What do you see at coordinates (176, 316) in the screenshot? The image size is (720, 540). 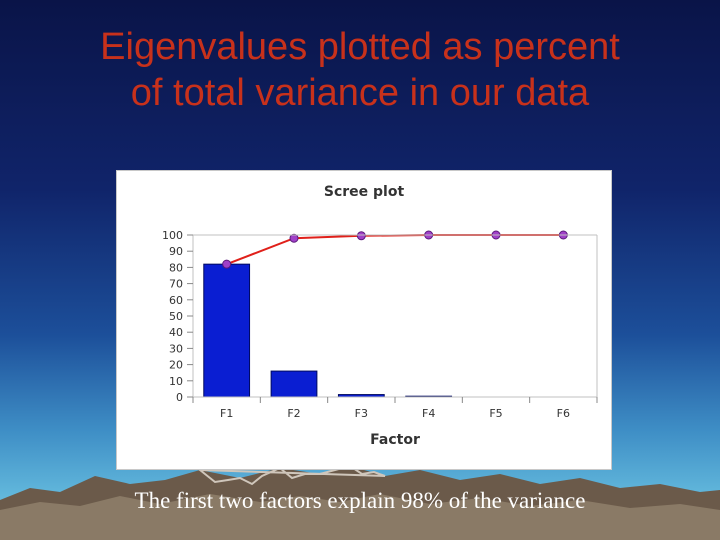 I see `y-tick-label: 50` at bounding box center [176, 316].